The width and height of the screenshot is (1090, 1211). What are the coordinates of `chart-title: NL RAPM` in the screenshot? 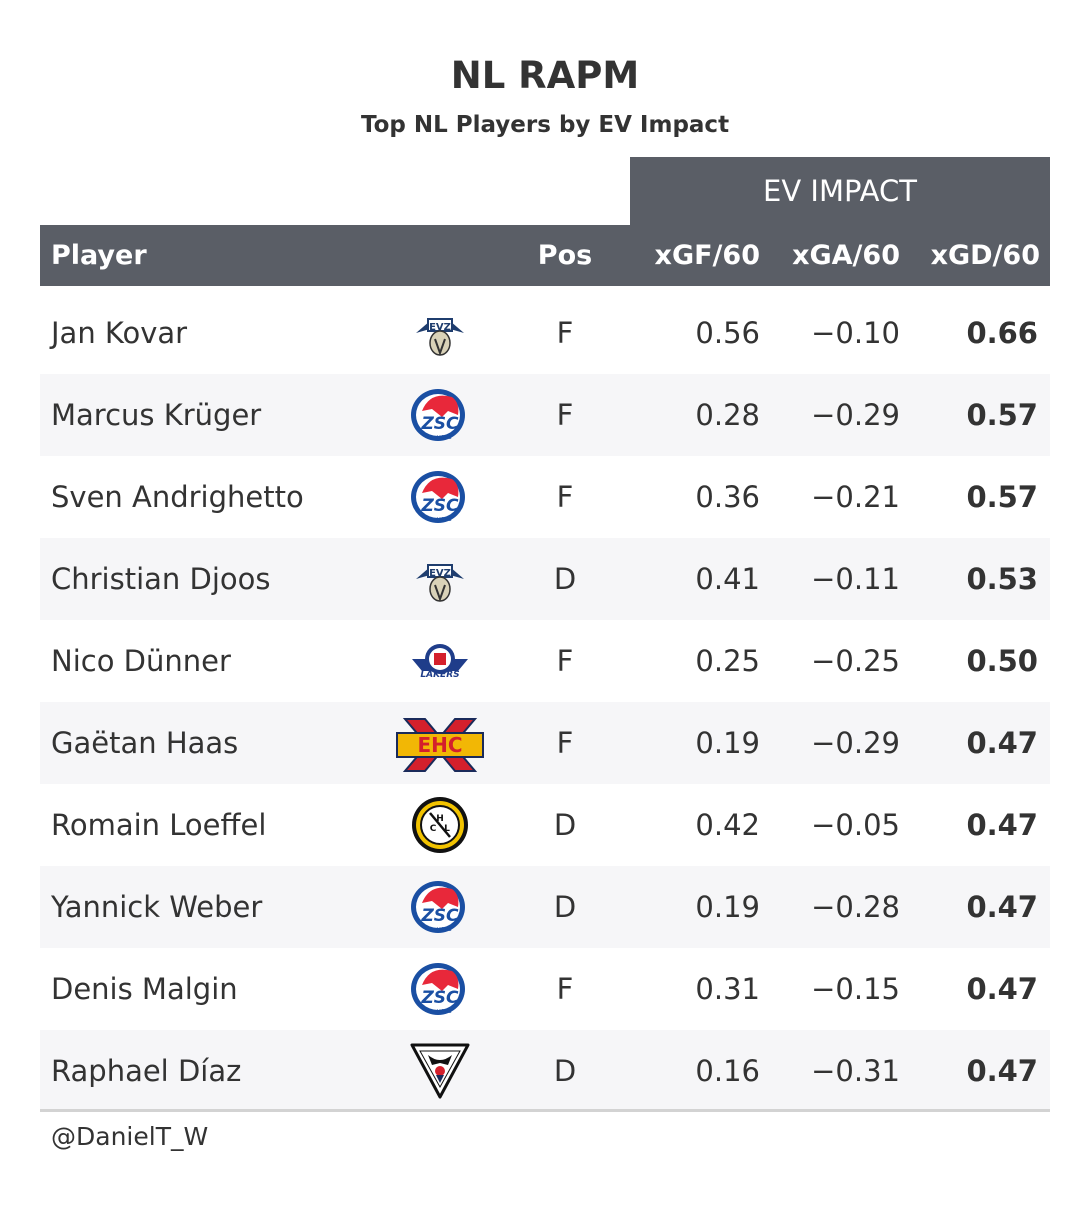 It's located at (545, 75).